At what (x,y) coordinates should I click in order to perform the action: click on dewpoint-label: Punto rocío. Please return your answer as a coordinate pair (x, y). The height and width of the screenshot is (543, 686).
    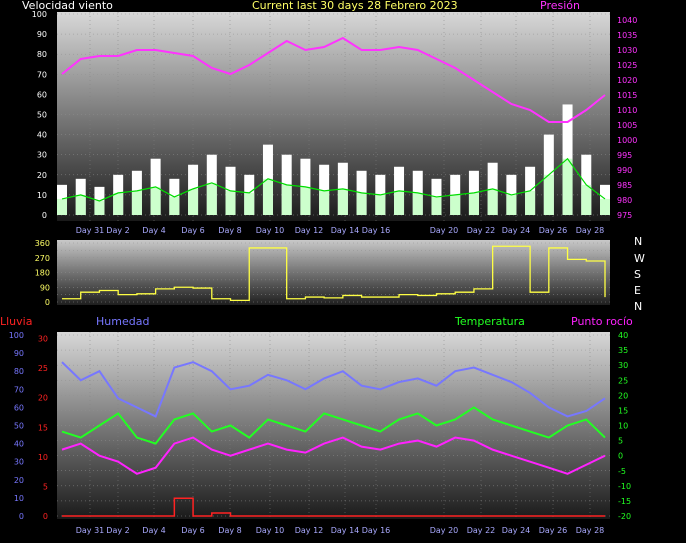
    Looking at the image, I should click on (602, 321).